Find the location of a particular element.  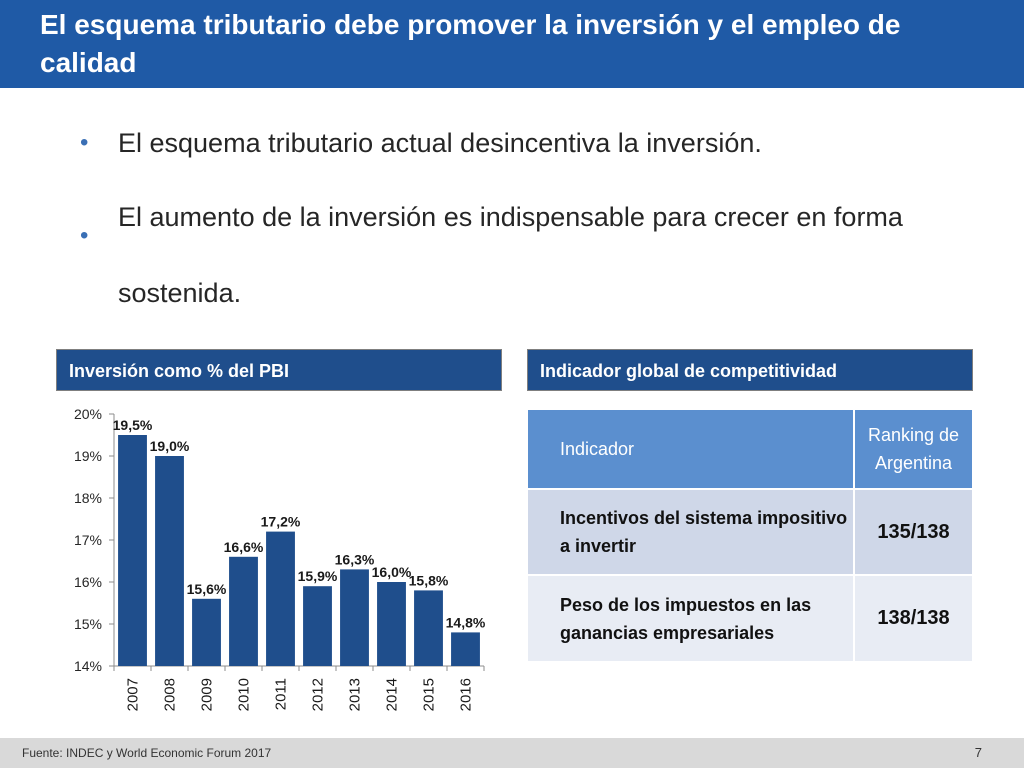

bar-2008 is located at coordinates (169, 561).